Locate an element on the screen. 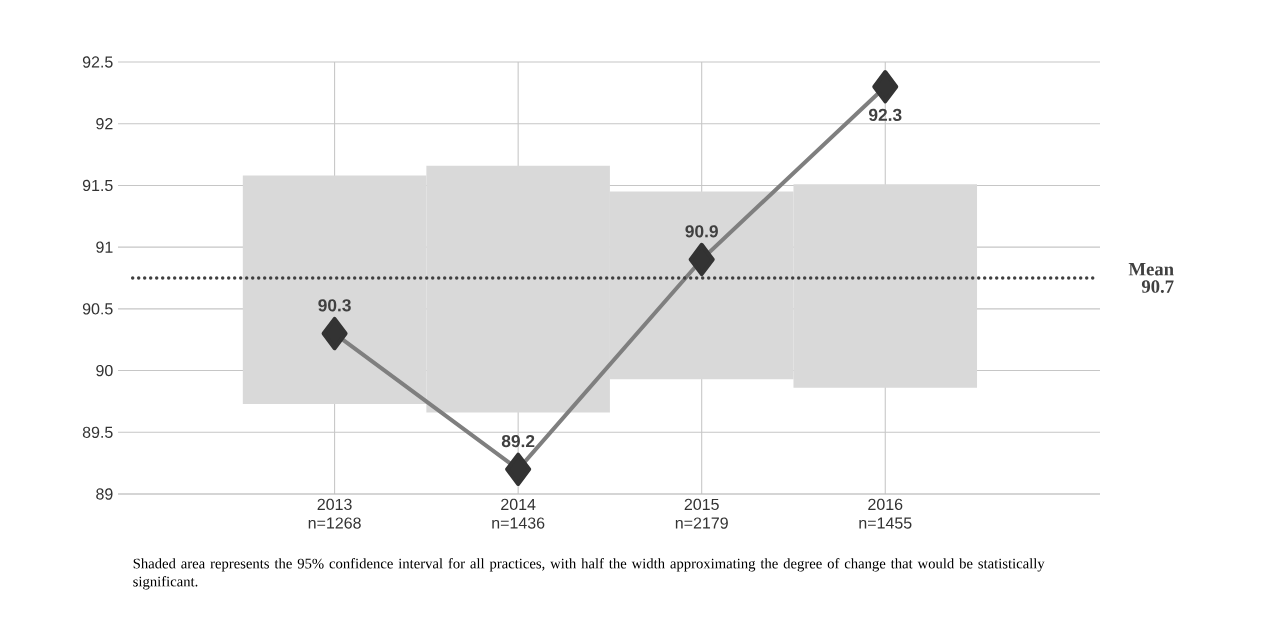 The width and height of the screenshot is (1274, 621). x-tick-label: 2015 n=2179 is located at coordinates (701, 513).